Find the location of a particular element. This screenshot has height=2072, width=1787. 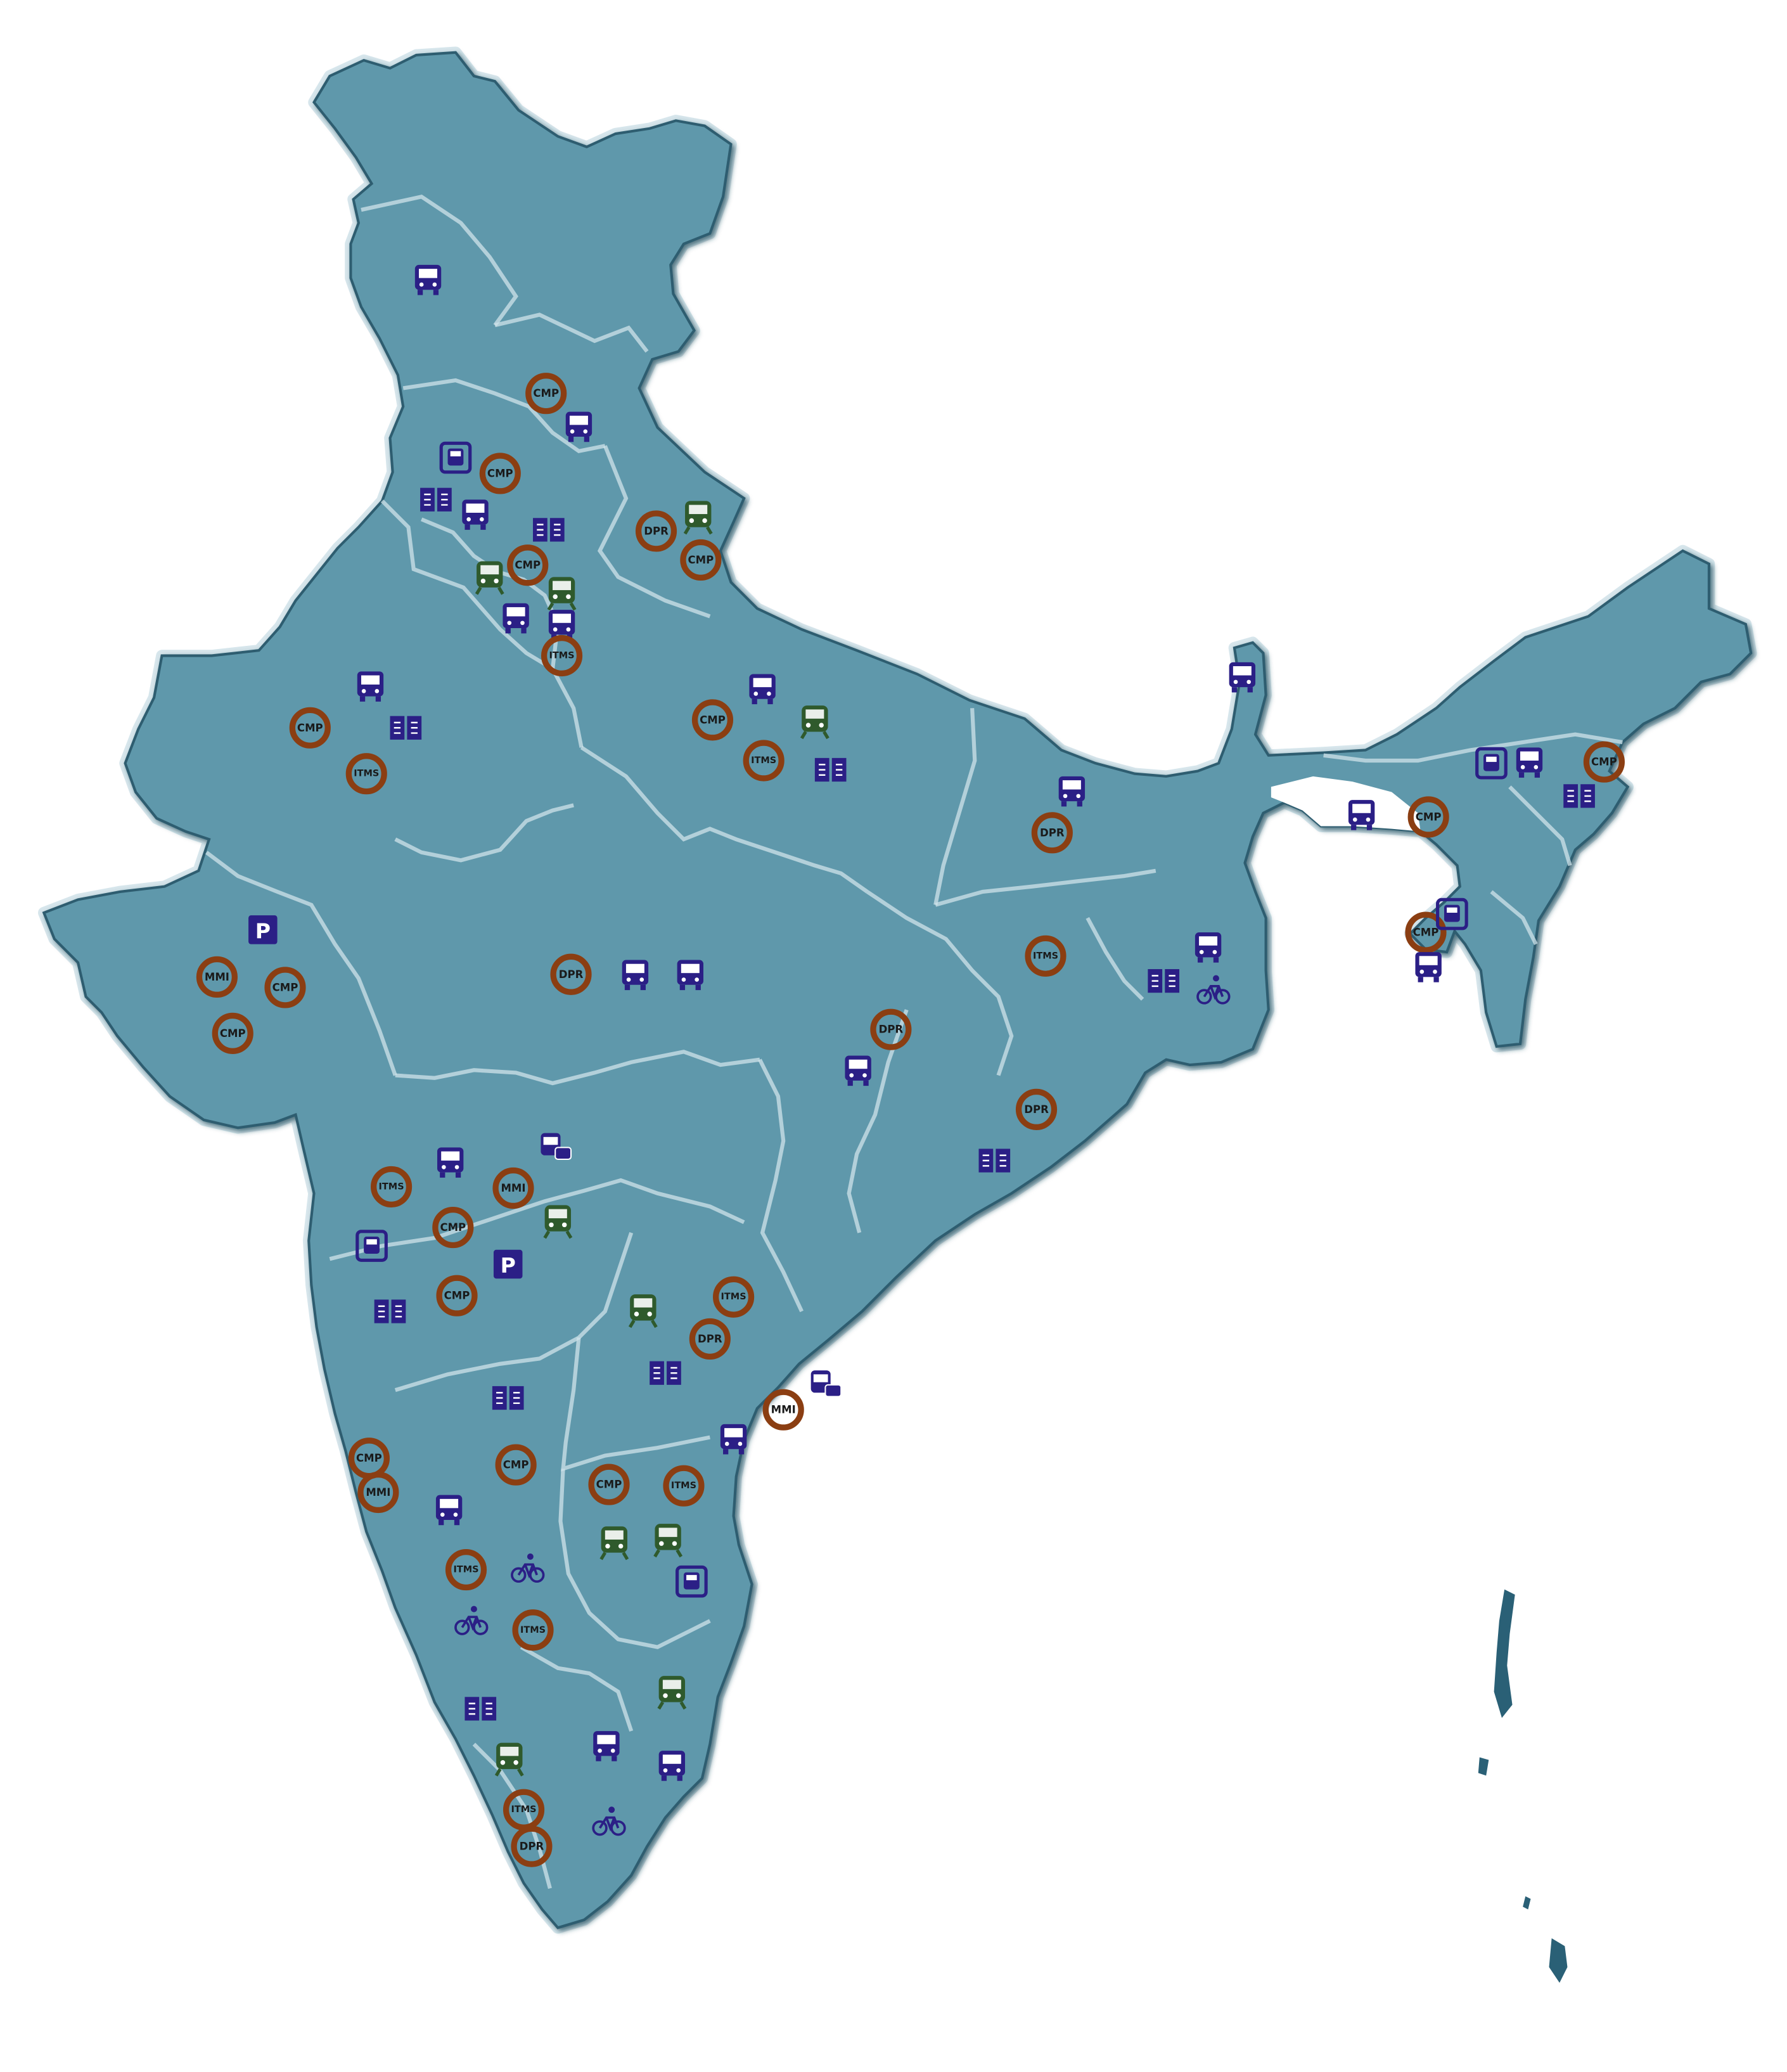

svg-text: P is located at coordinates (263, 930).